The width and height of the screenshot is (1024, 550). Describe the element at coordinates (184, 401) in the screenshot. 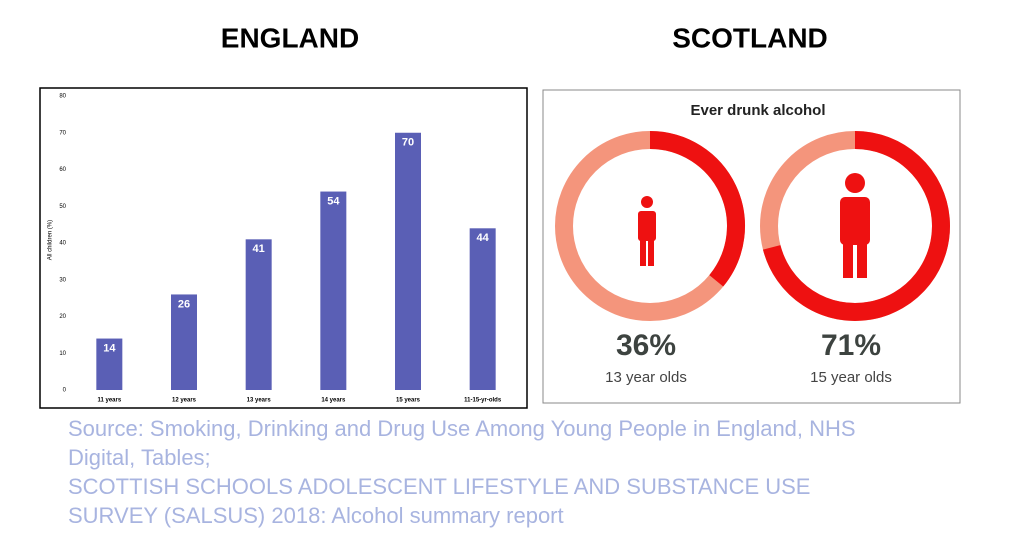

I see `x-tick-label: 12 years` at that location.